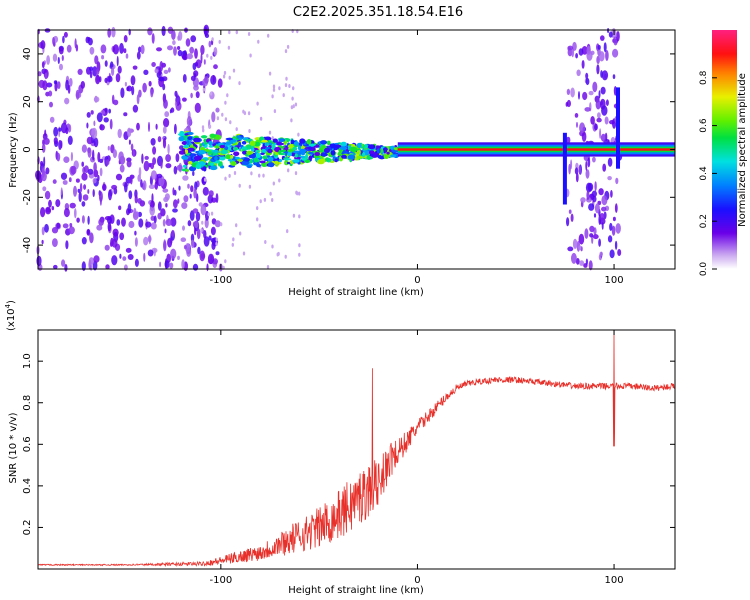  I want to click on snr-xlabel: Height of straight line (km), so click(356, 590).